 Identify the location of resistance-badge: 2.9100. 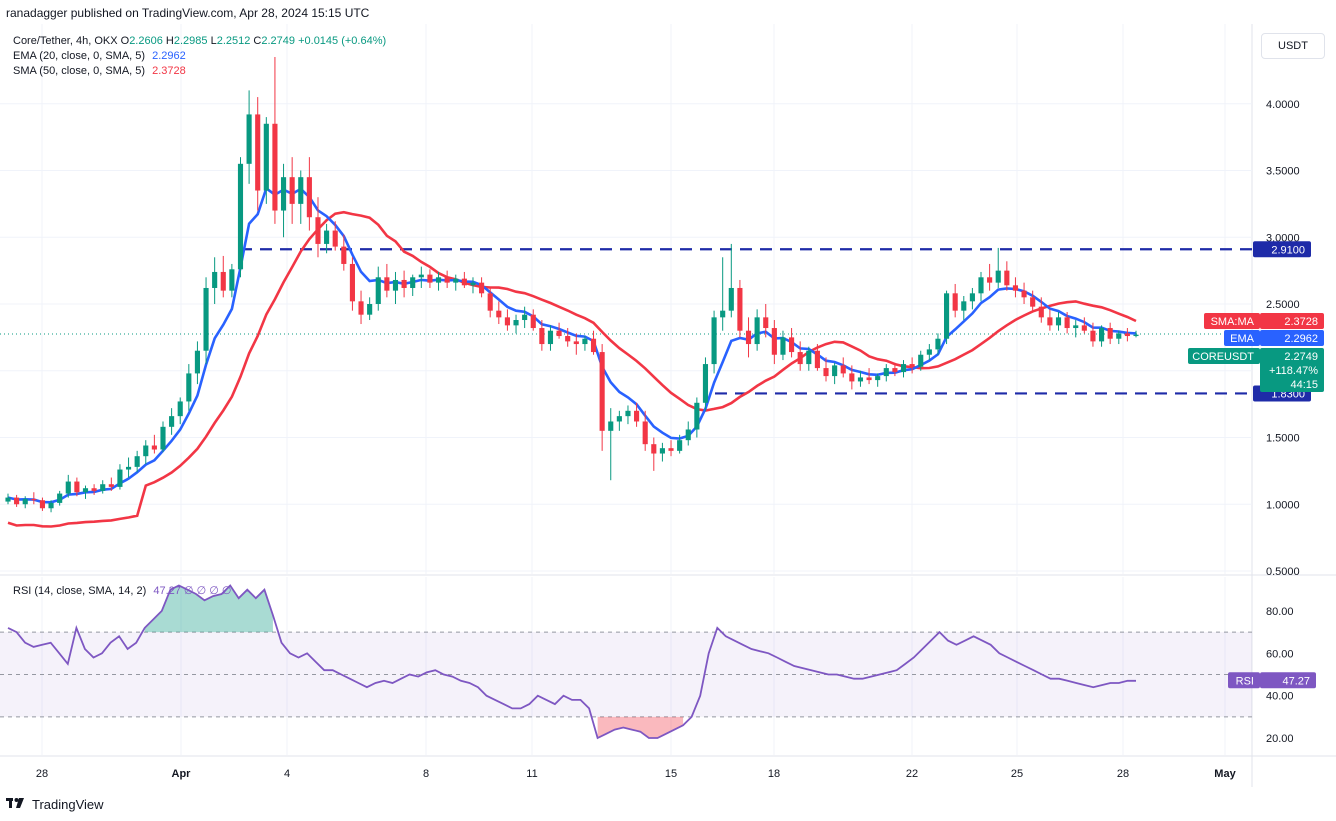
(1282, 249).